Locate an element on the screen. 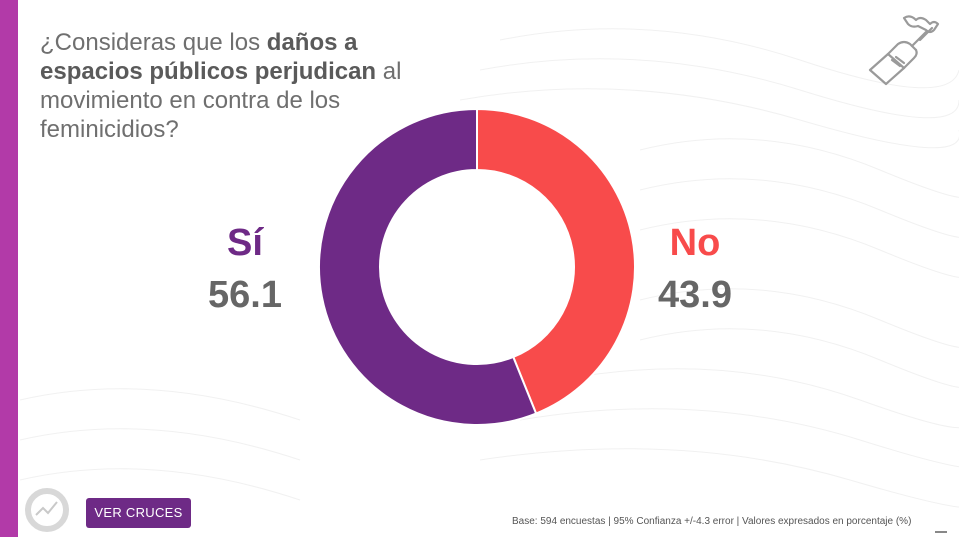 Image resolution: width=959 pixels, height=537 pixels. ver-cruces-button: VER CRUCES is located at coordinates (138, 513).